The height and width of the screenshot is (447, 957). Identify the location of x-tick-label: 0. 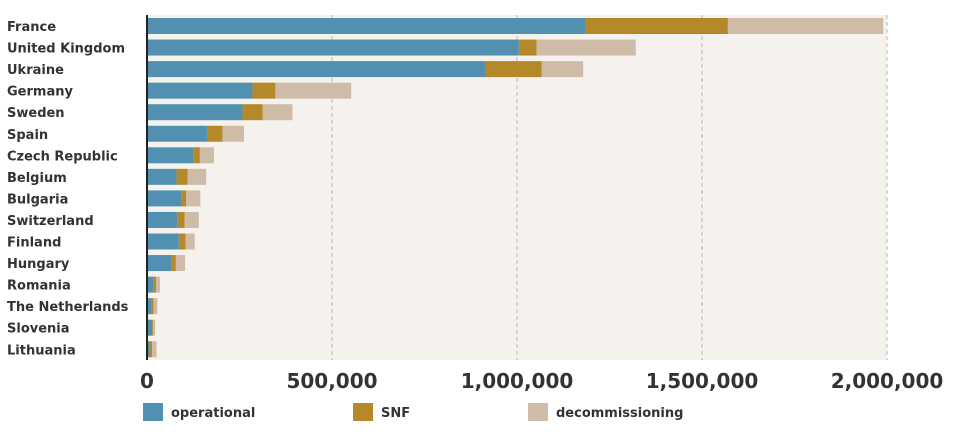
(147, 381).